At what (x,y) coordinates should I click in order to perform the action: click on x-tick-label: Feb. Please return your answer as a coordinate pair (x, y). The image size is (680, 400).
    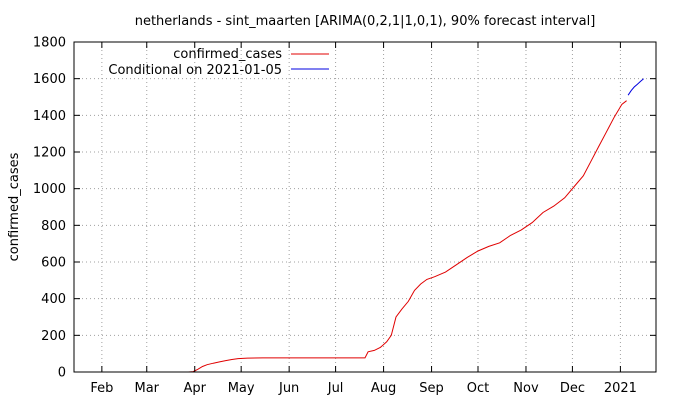
    Looking at the image, I should click on (101, 388).